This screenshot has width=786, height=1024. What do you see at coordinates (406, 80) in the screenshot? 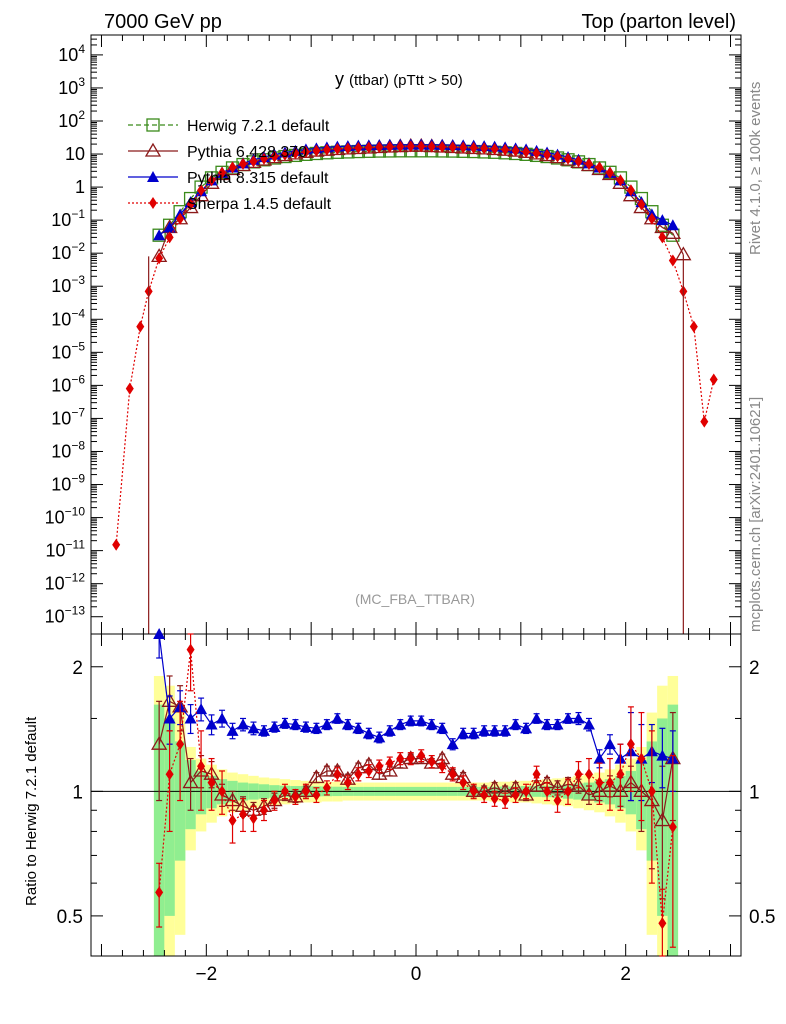
I see `main-title-sub: (ttbar) (pTtt > 50)` at bounding box center [406, 80].